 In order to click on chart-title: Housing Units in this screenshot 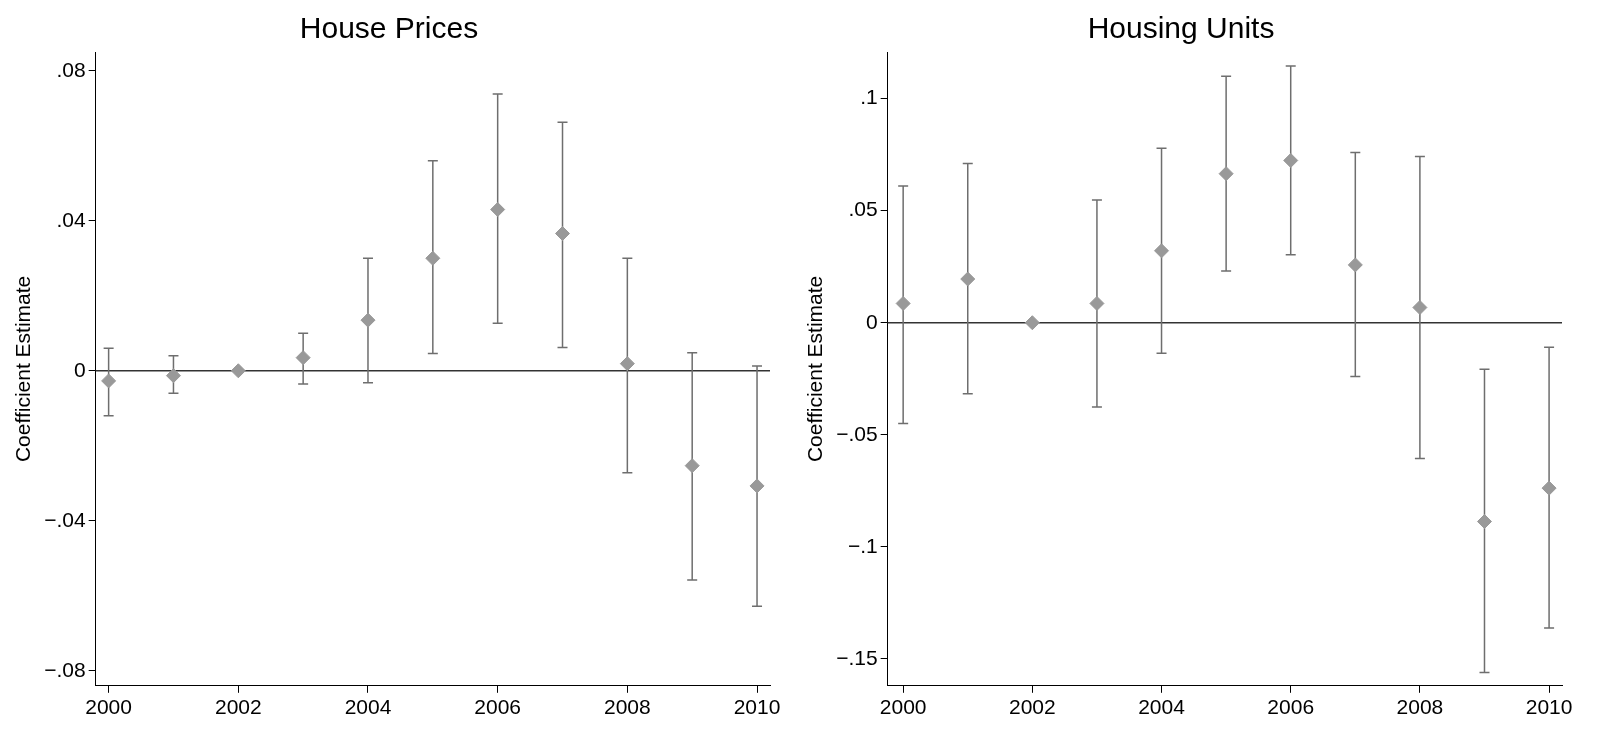, I will do `click(1181, 28)`.